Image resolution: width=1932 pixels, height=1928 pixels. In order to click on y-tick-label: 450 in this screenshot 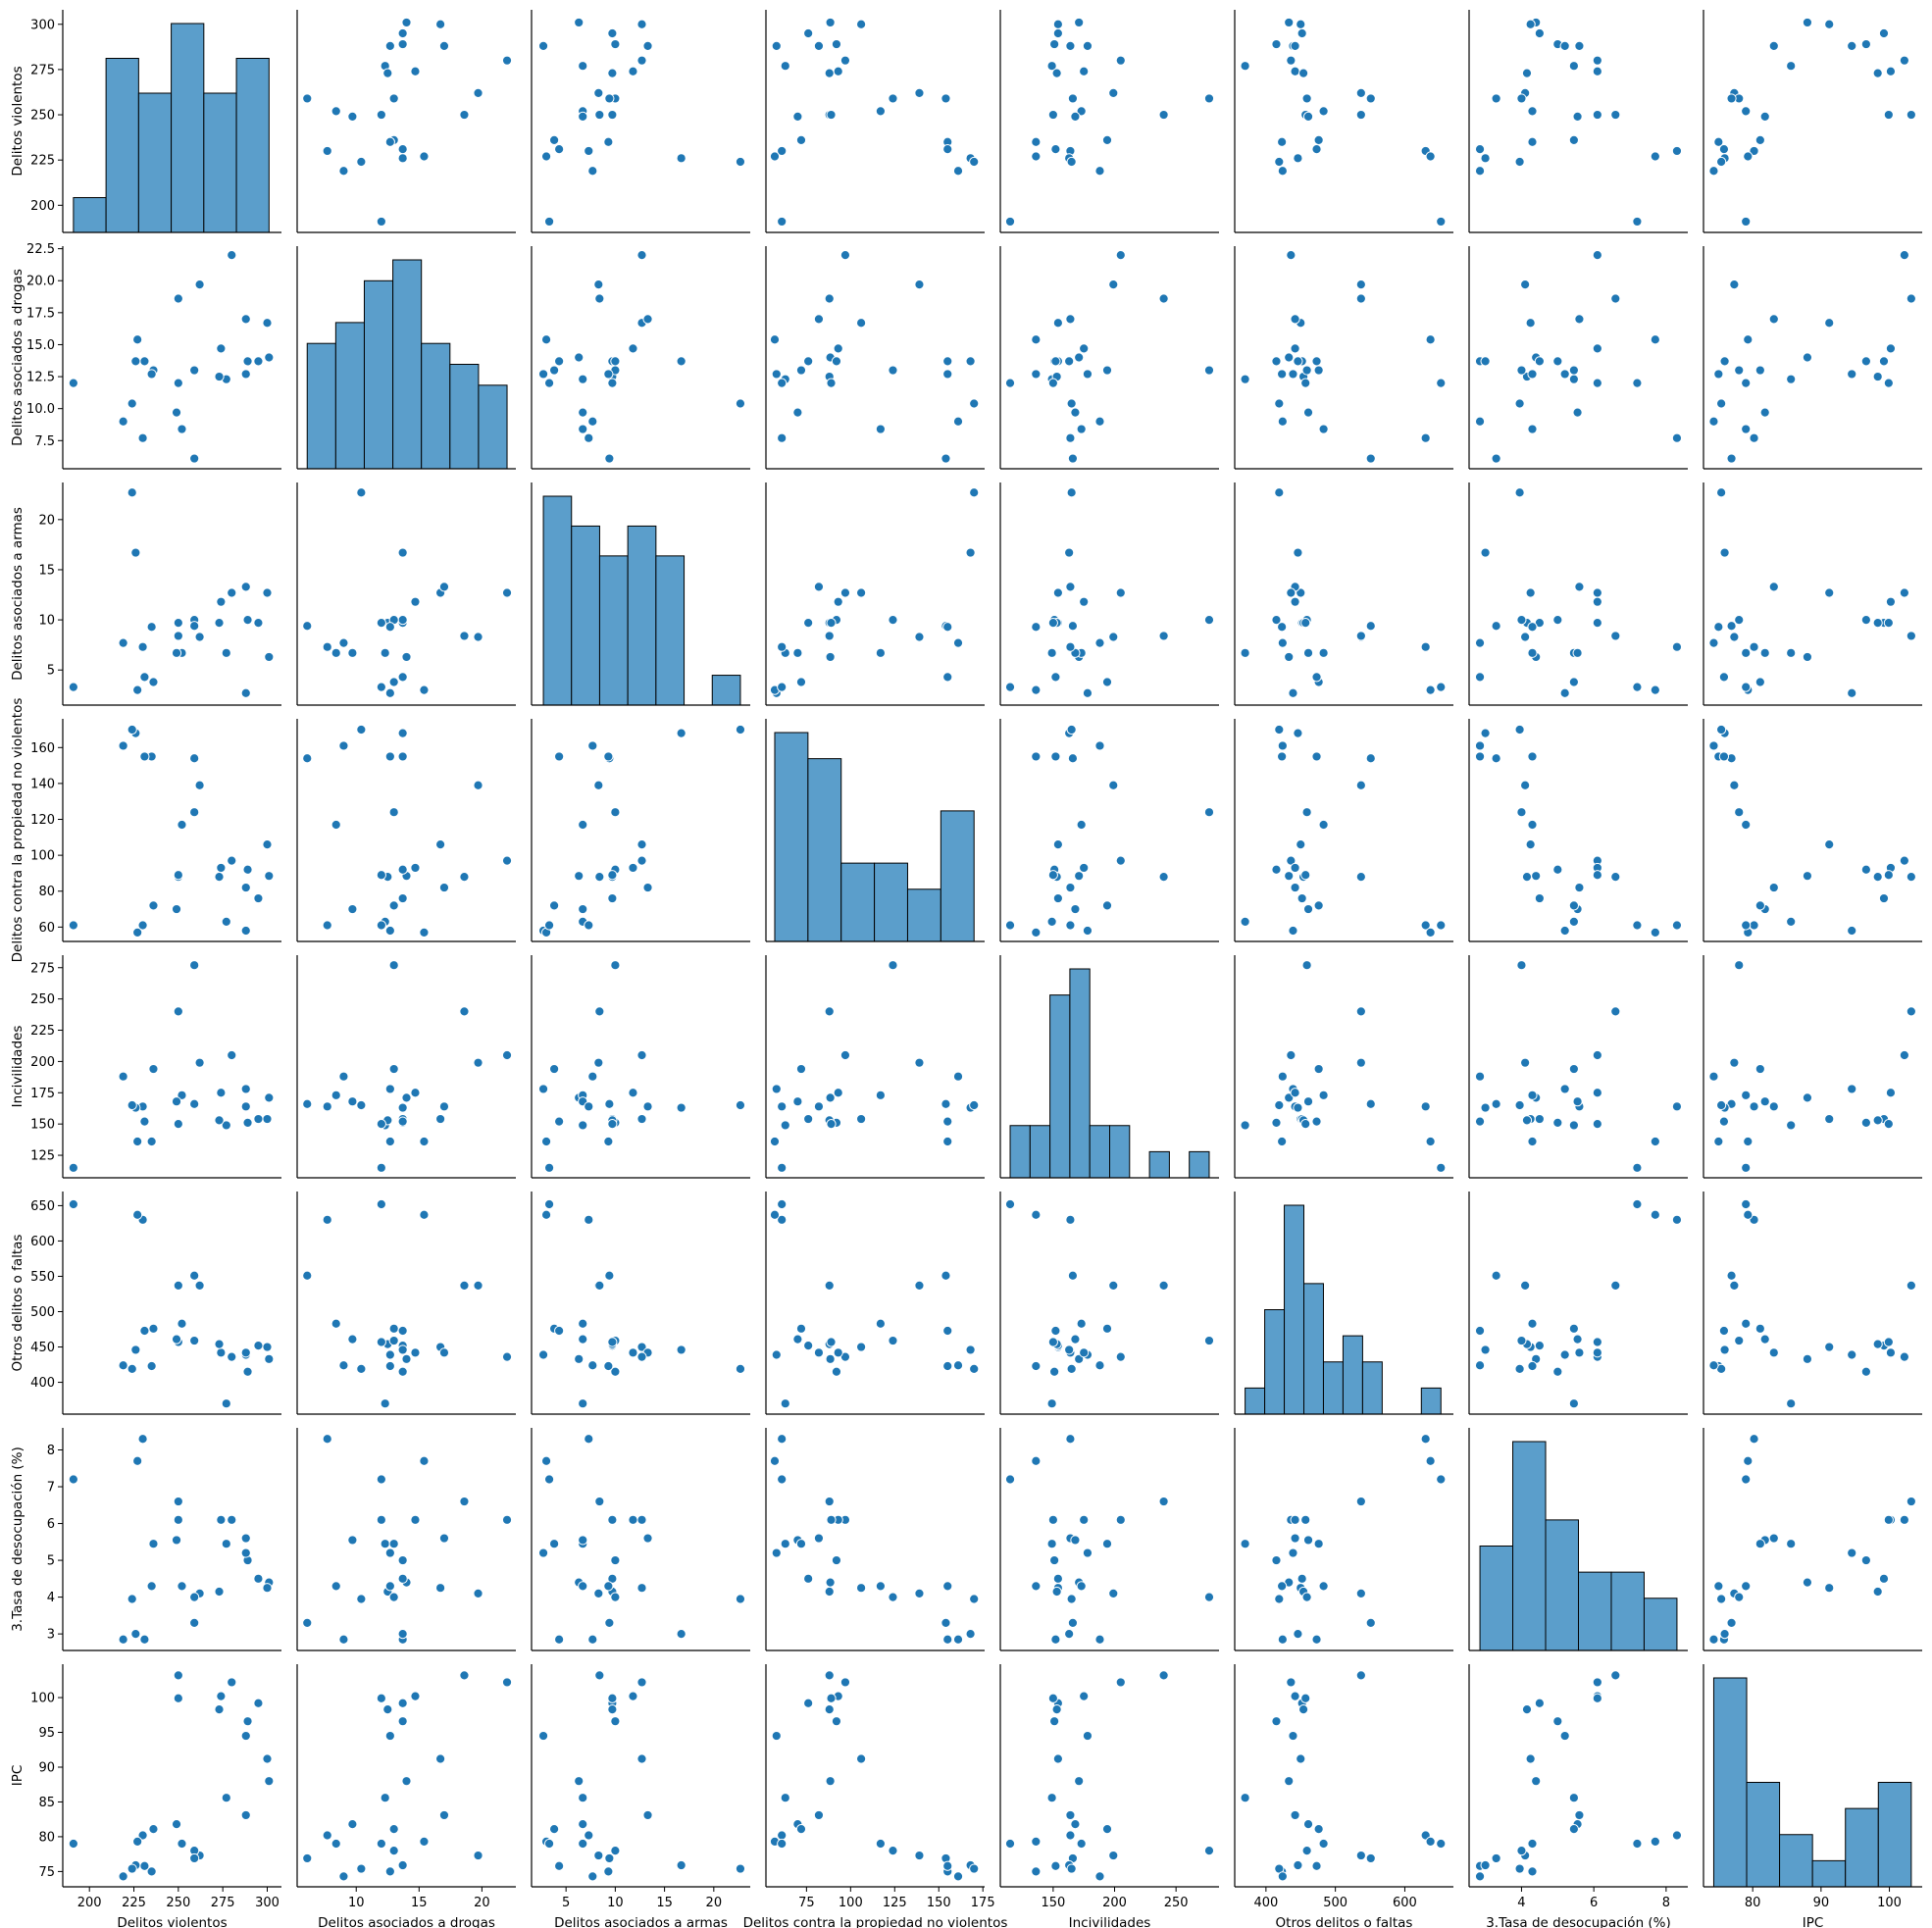, I will do `click(43, 1348)`.